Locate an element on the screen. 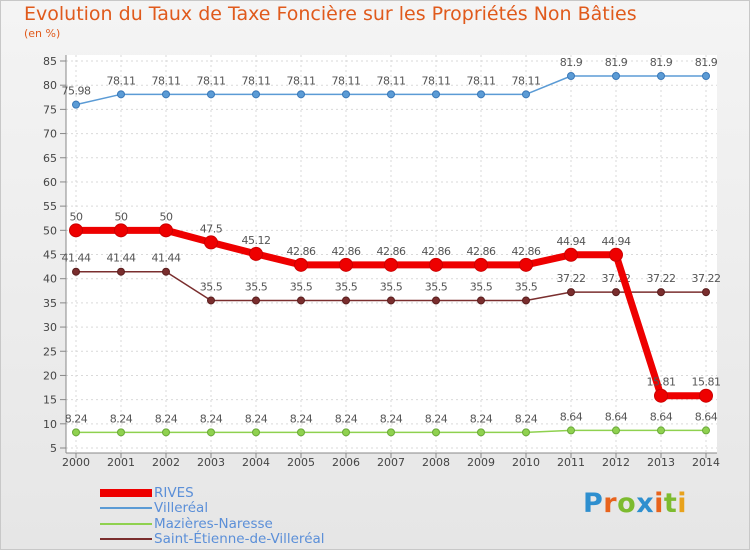  unit-label: (en %) is located at coordinates (42, 33).